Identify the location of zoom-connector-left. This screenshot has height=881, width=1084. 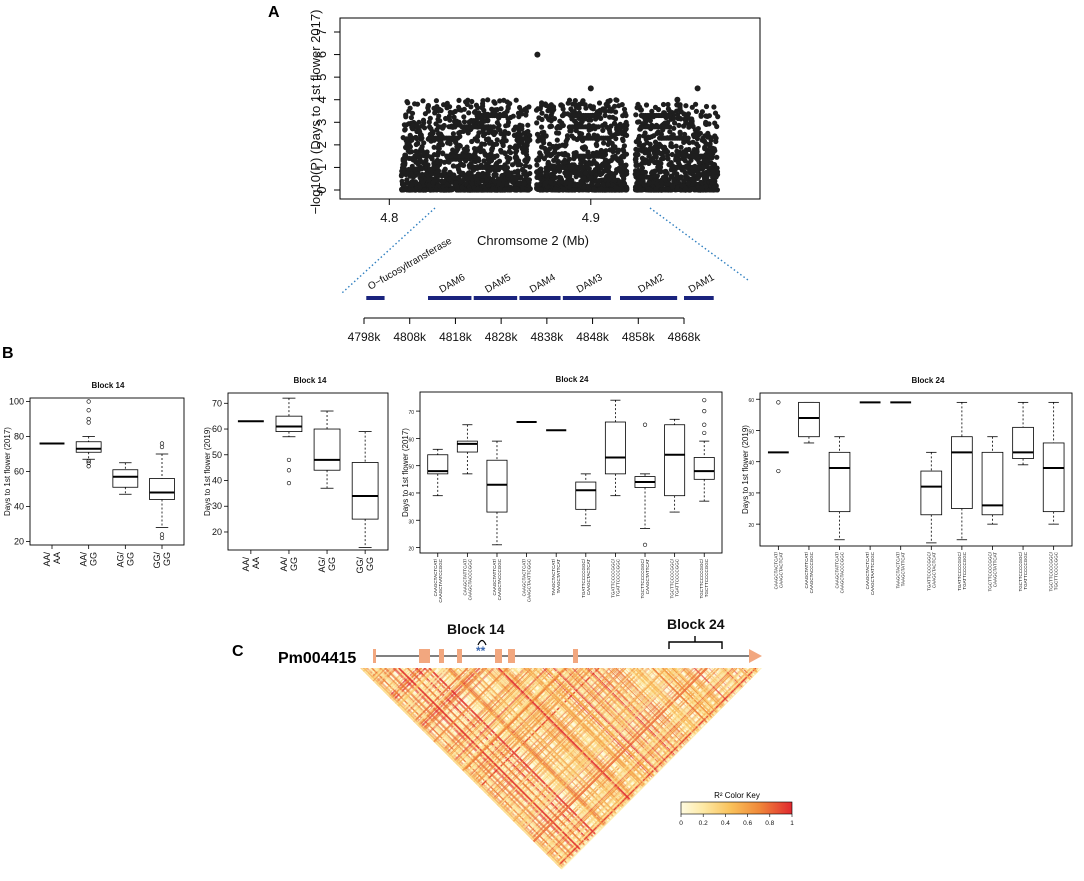
(388, 250).